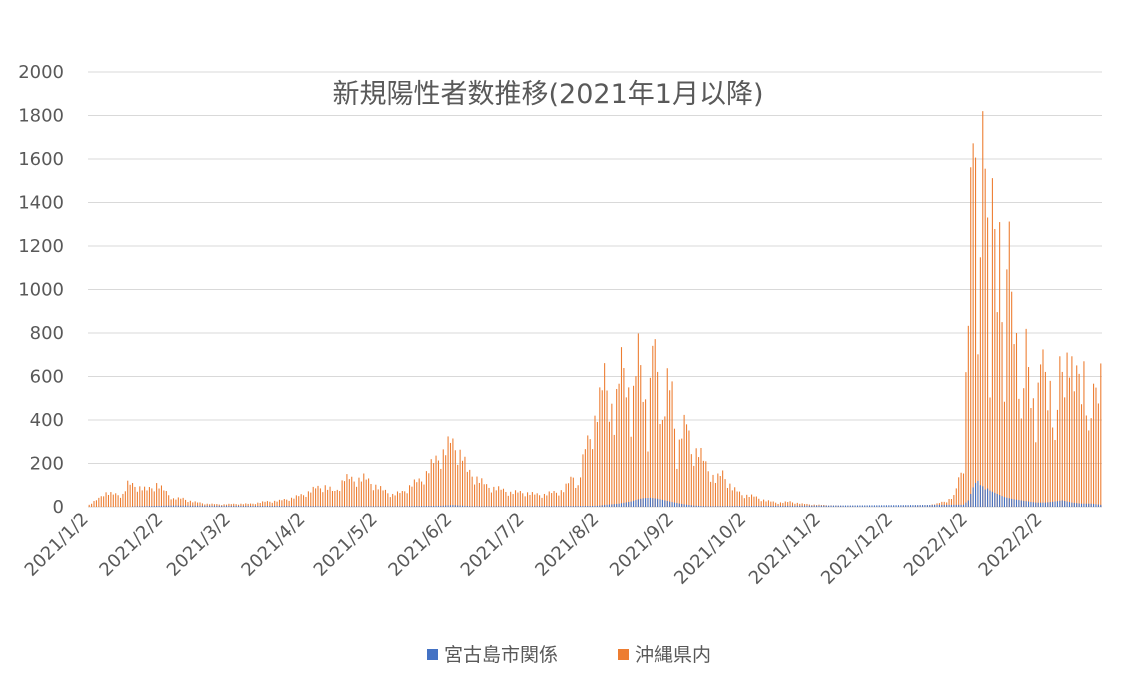 The width and height of the screenshot is (1122, 677). Describe the element at coordinates (346, 545) in the screenshot. I see `x-tick-label: 2021/5/2` at that location.